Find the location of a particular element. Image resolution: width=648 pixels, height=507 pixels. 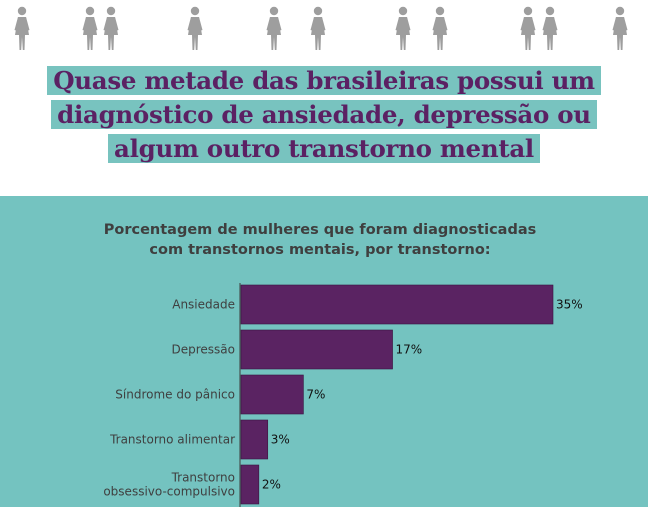

category-label: Ansiedade is located at coordinates (203, 305).